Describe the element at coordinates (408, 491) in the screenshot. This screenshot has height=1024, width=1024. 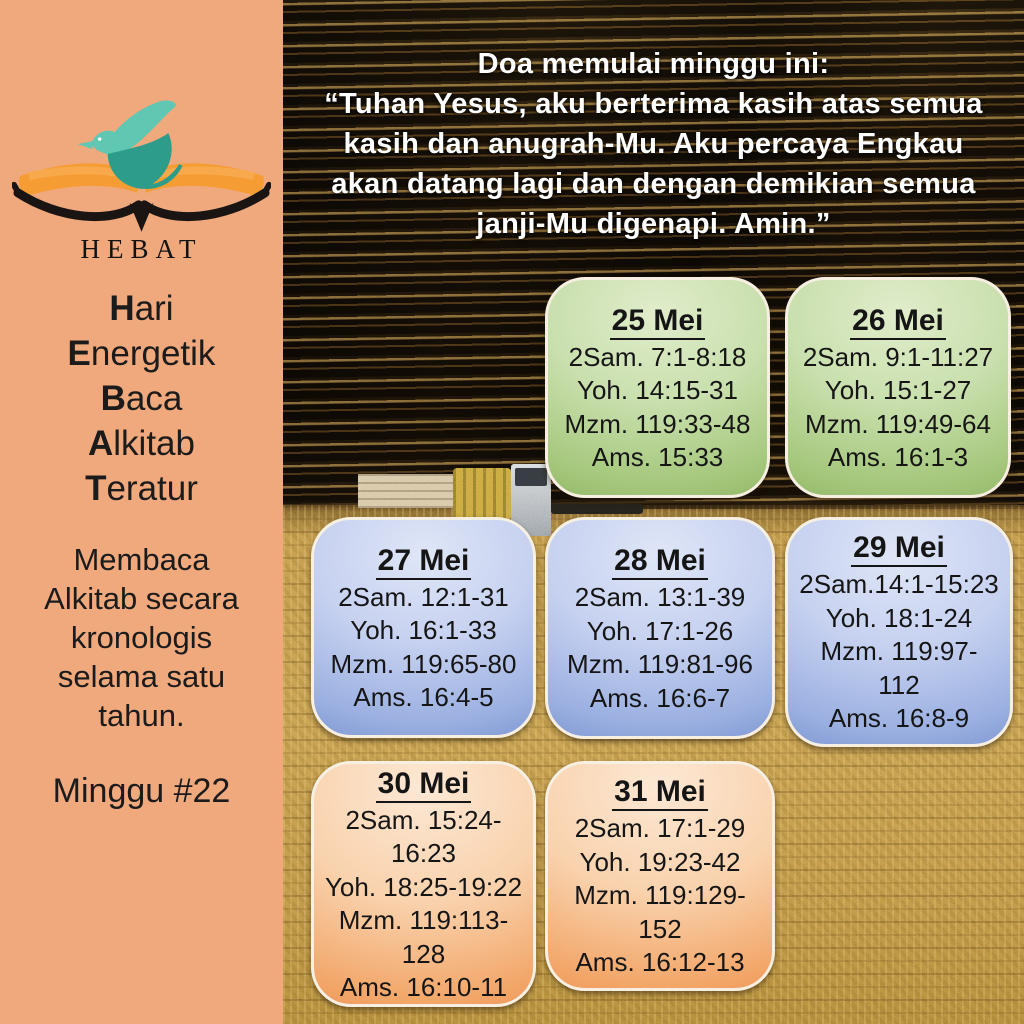
I see `cut-swath` at that location.